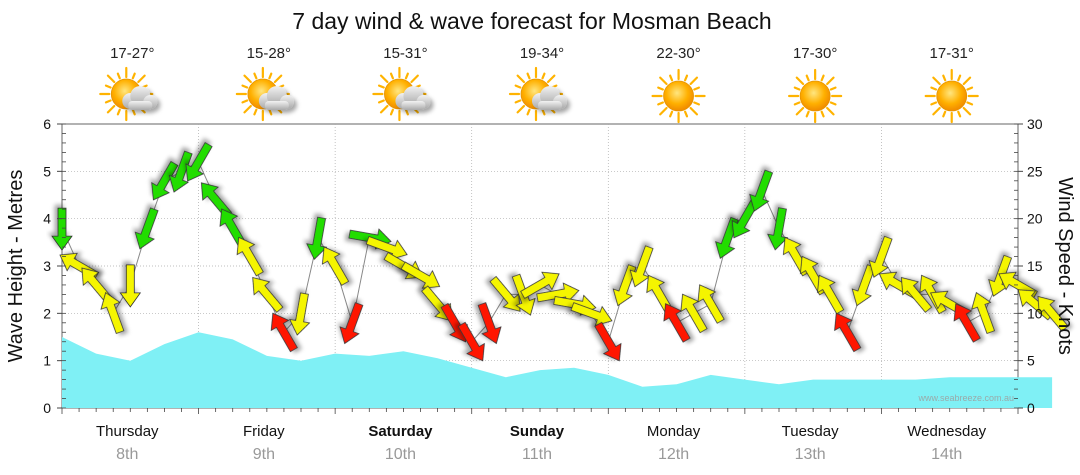  Describe the element at coordinates (1035, 171) in the screenshot. I see `y2-tick-label: 25` at that location.